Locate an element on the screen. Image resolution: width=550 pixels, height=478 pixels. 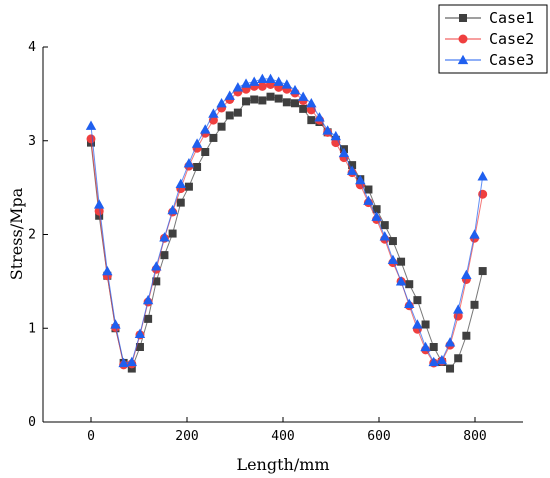
x-tick-label-2: 400 is located at coordinates (282, 436).